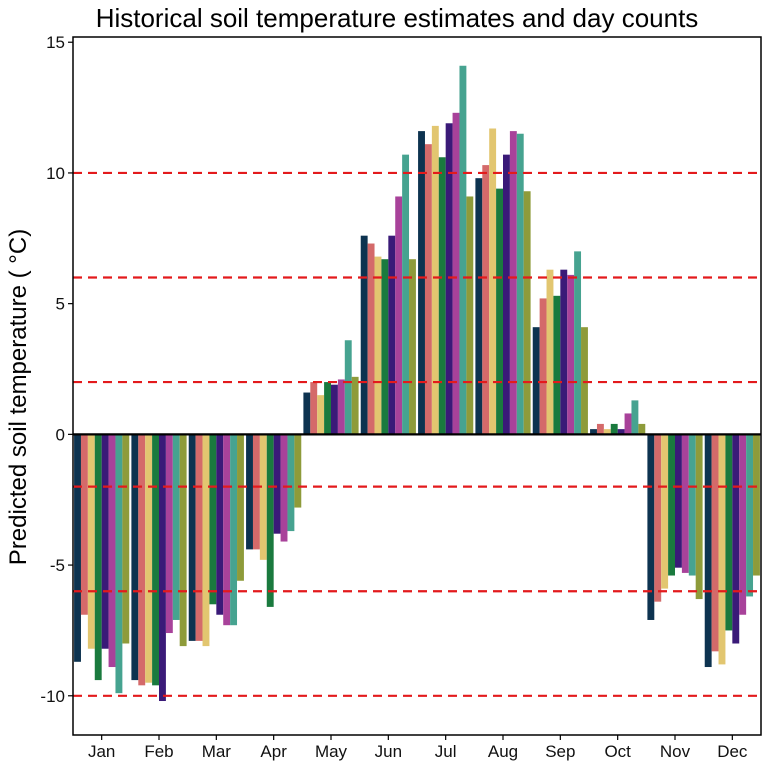  I want to click on y-tick-label: 0, so click(60, 434).